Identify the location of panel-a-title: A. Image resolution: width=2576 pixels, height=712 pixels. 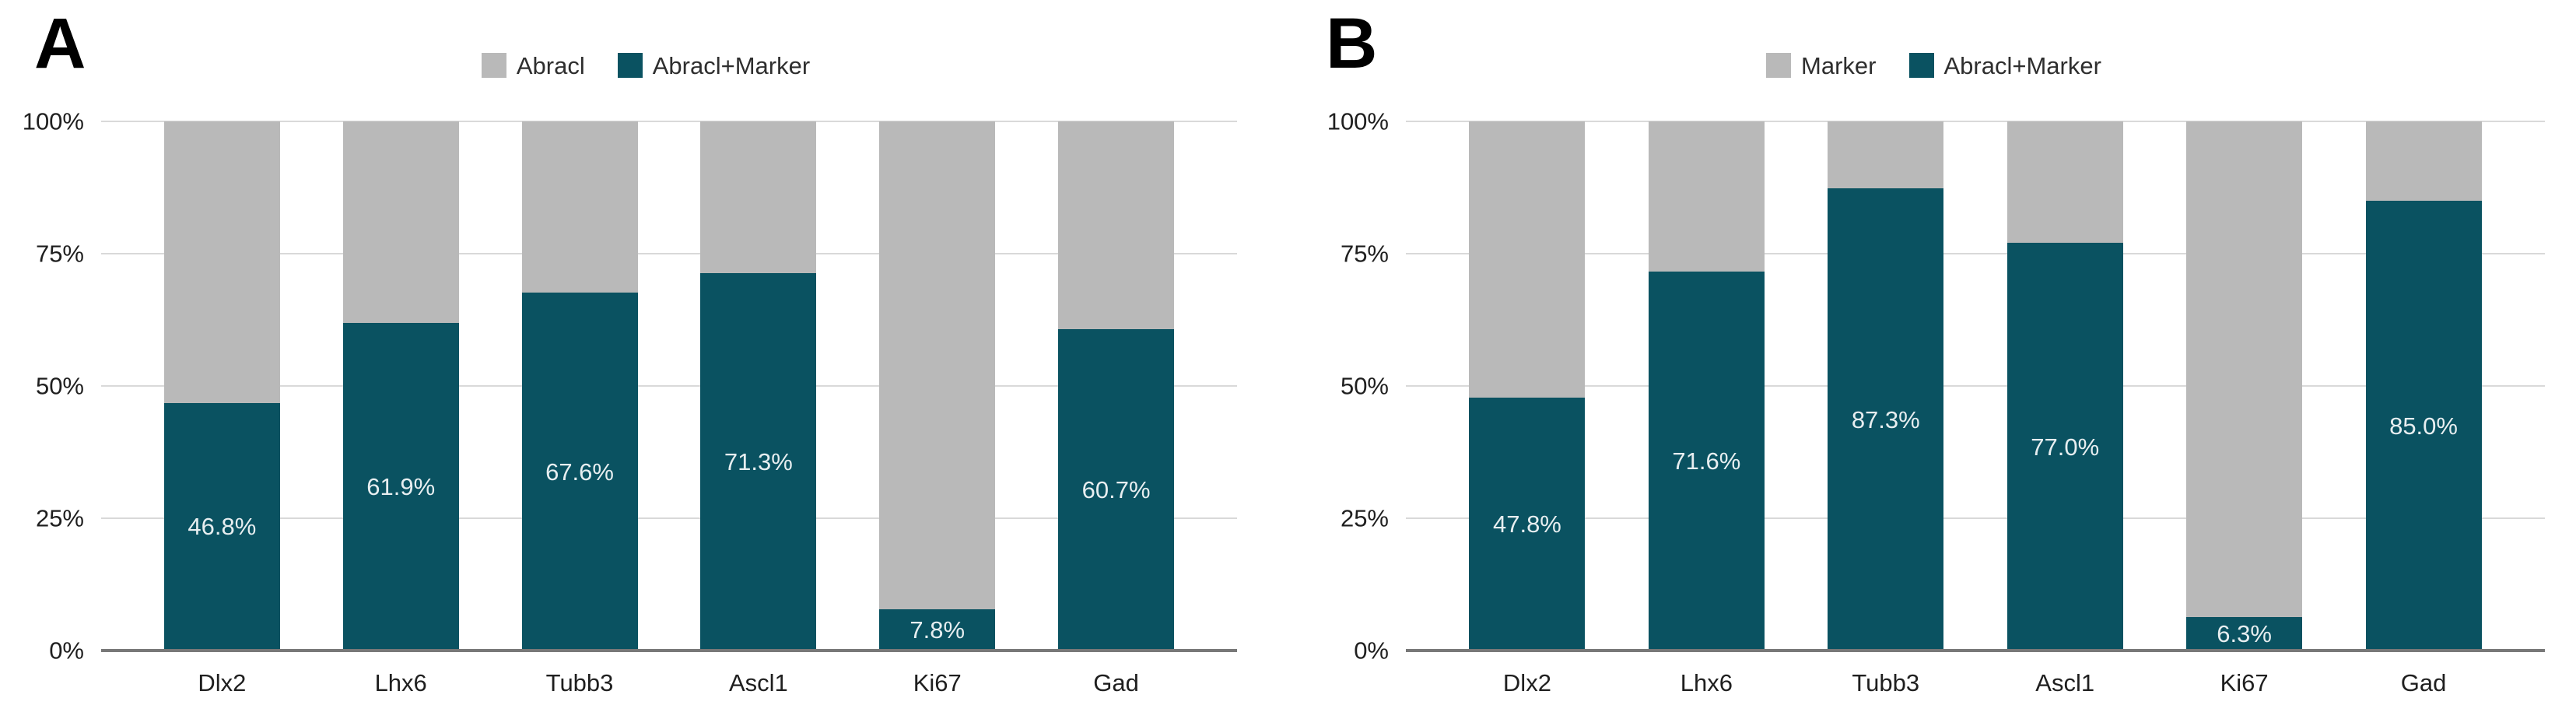
(60, 43).